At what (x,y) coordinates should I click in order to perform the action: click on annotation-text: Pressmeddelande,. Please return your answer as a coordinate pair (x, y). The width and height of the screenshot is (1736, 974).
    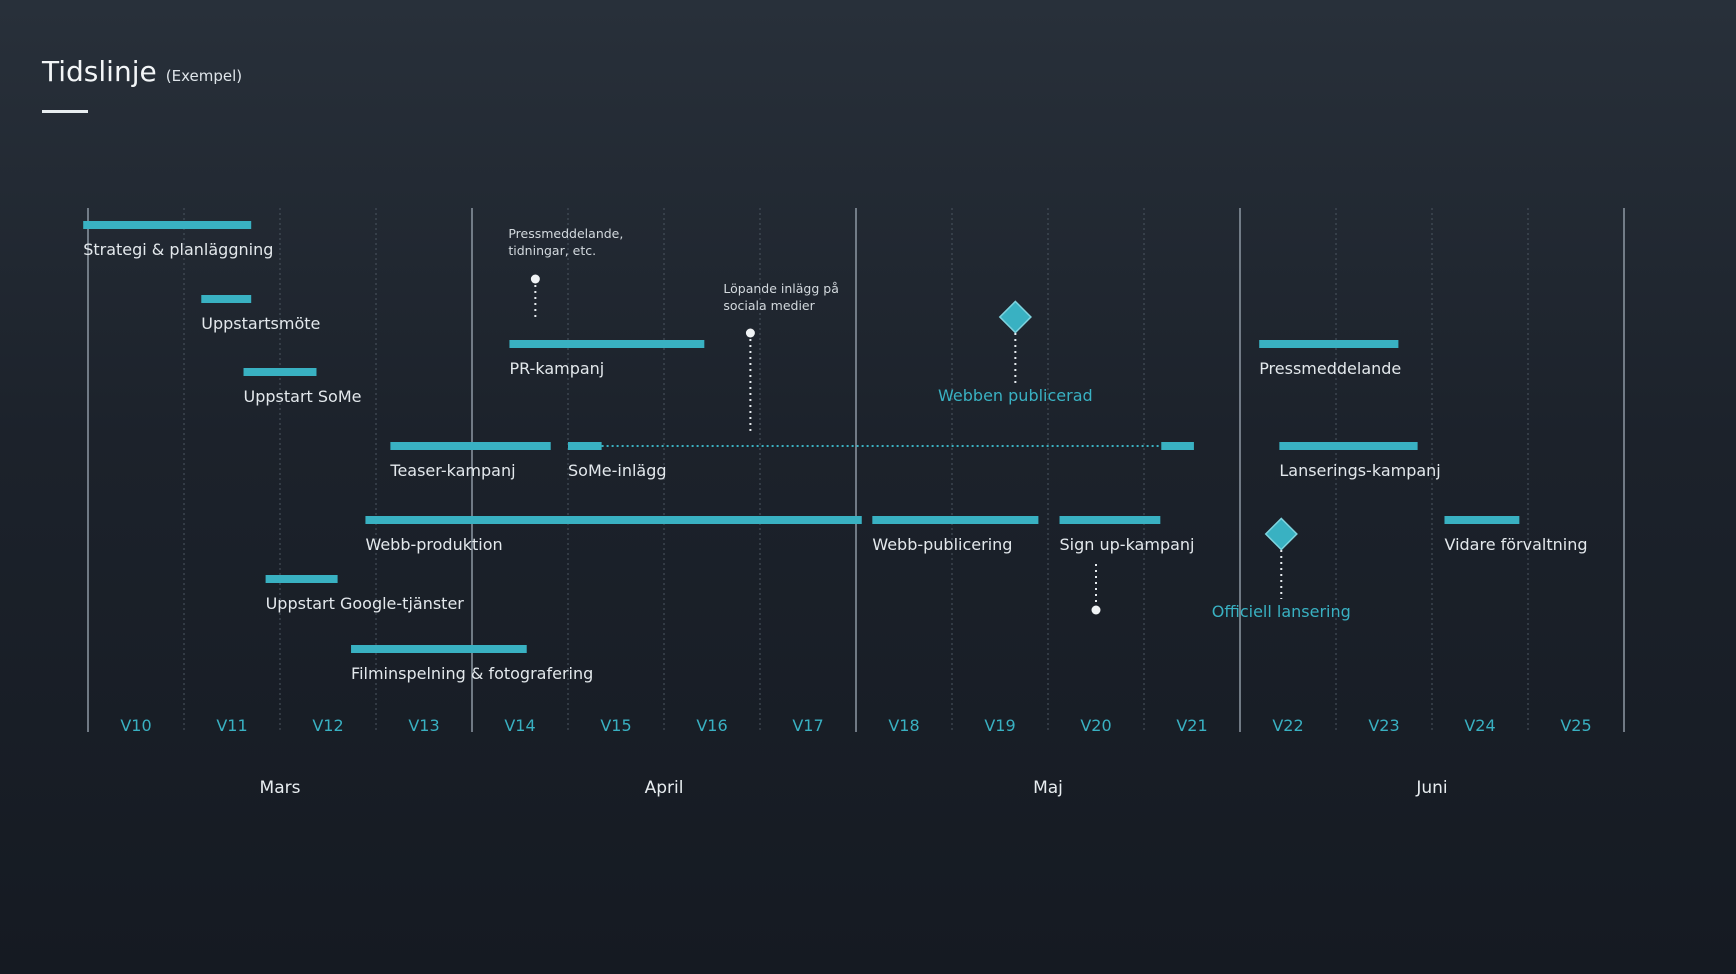
    Looking at the image, I should click on (565, 233).